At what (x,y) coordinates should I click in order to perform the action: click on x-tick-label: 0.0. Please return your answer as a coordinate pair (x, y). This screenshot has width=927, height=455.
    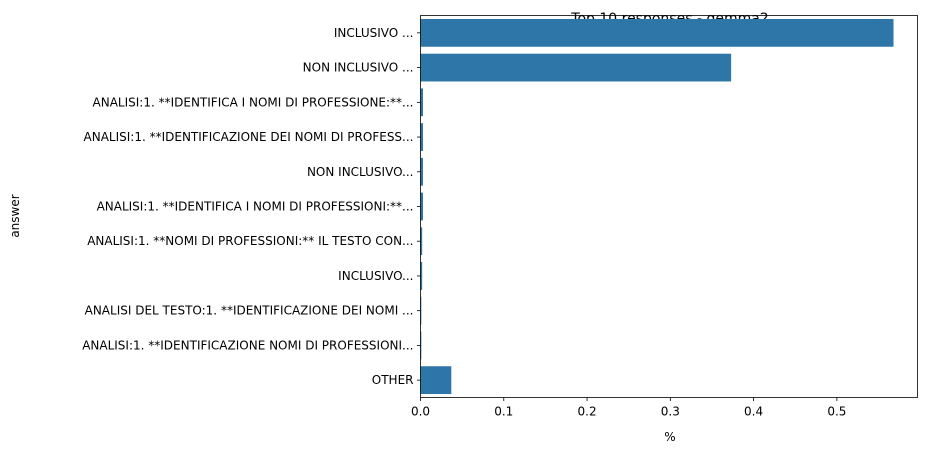
    Looking at the image, I should click on (420, 412).